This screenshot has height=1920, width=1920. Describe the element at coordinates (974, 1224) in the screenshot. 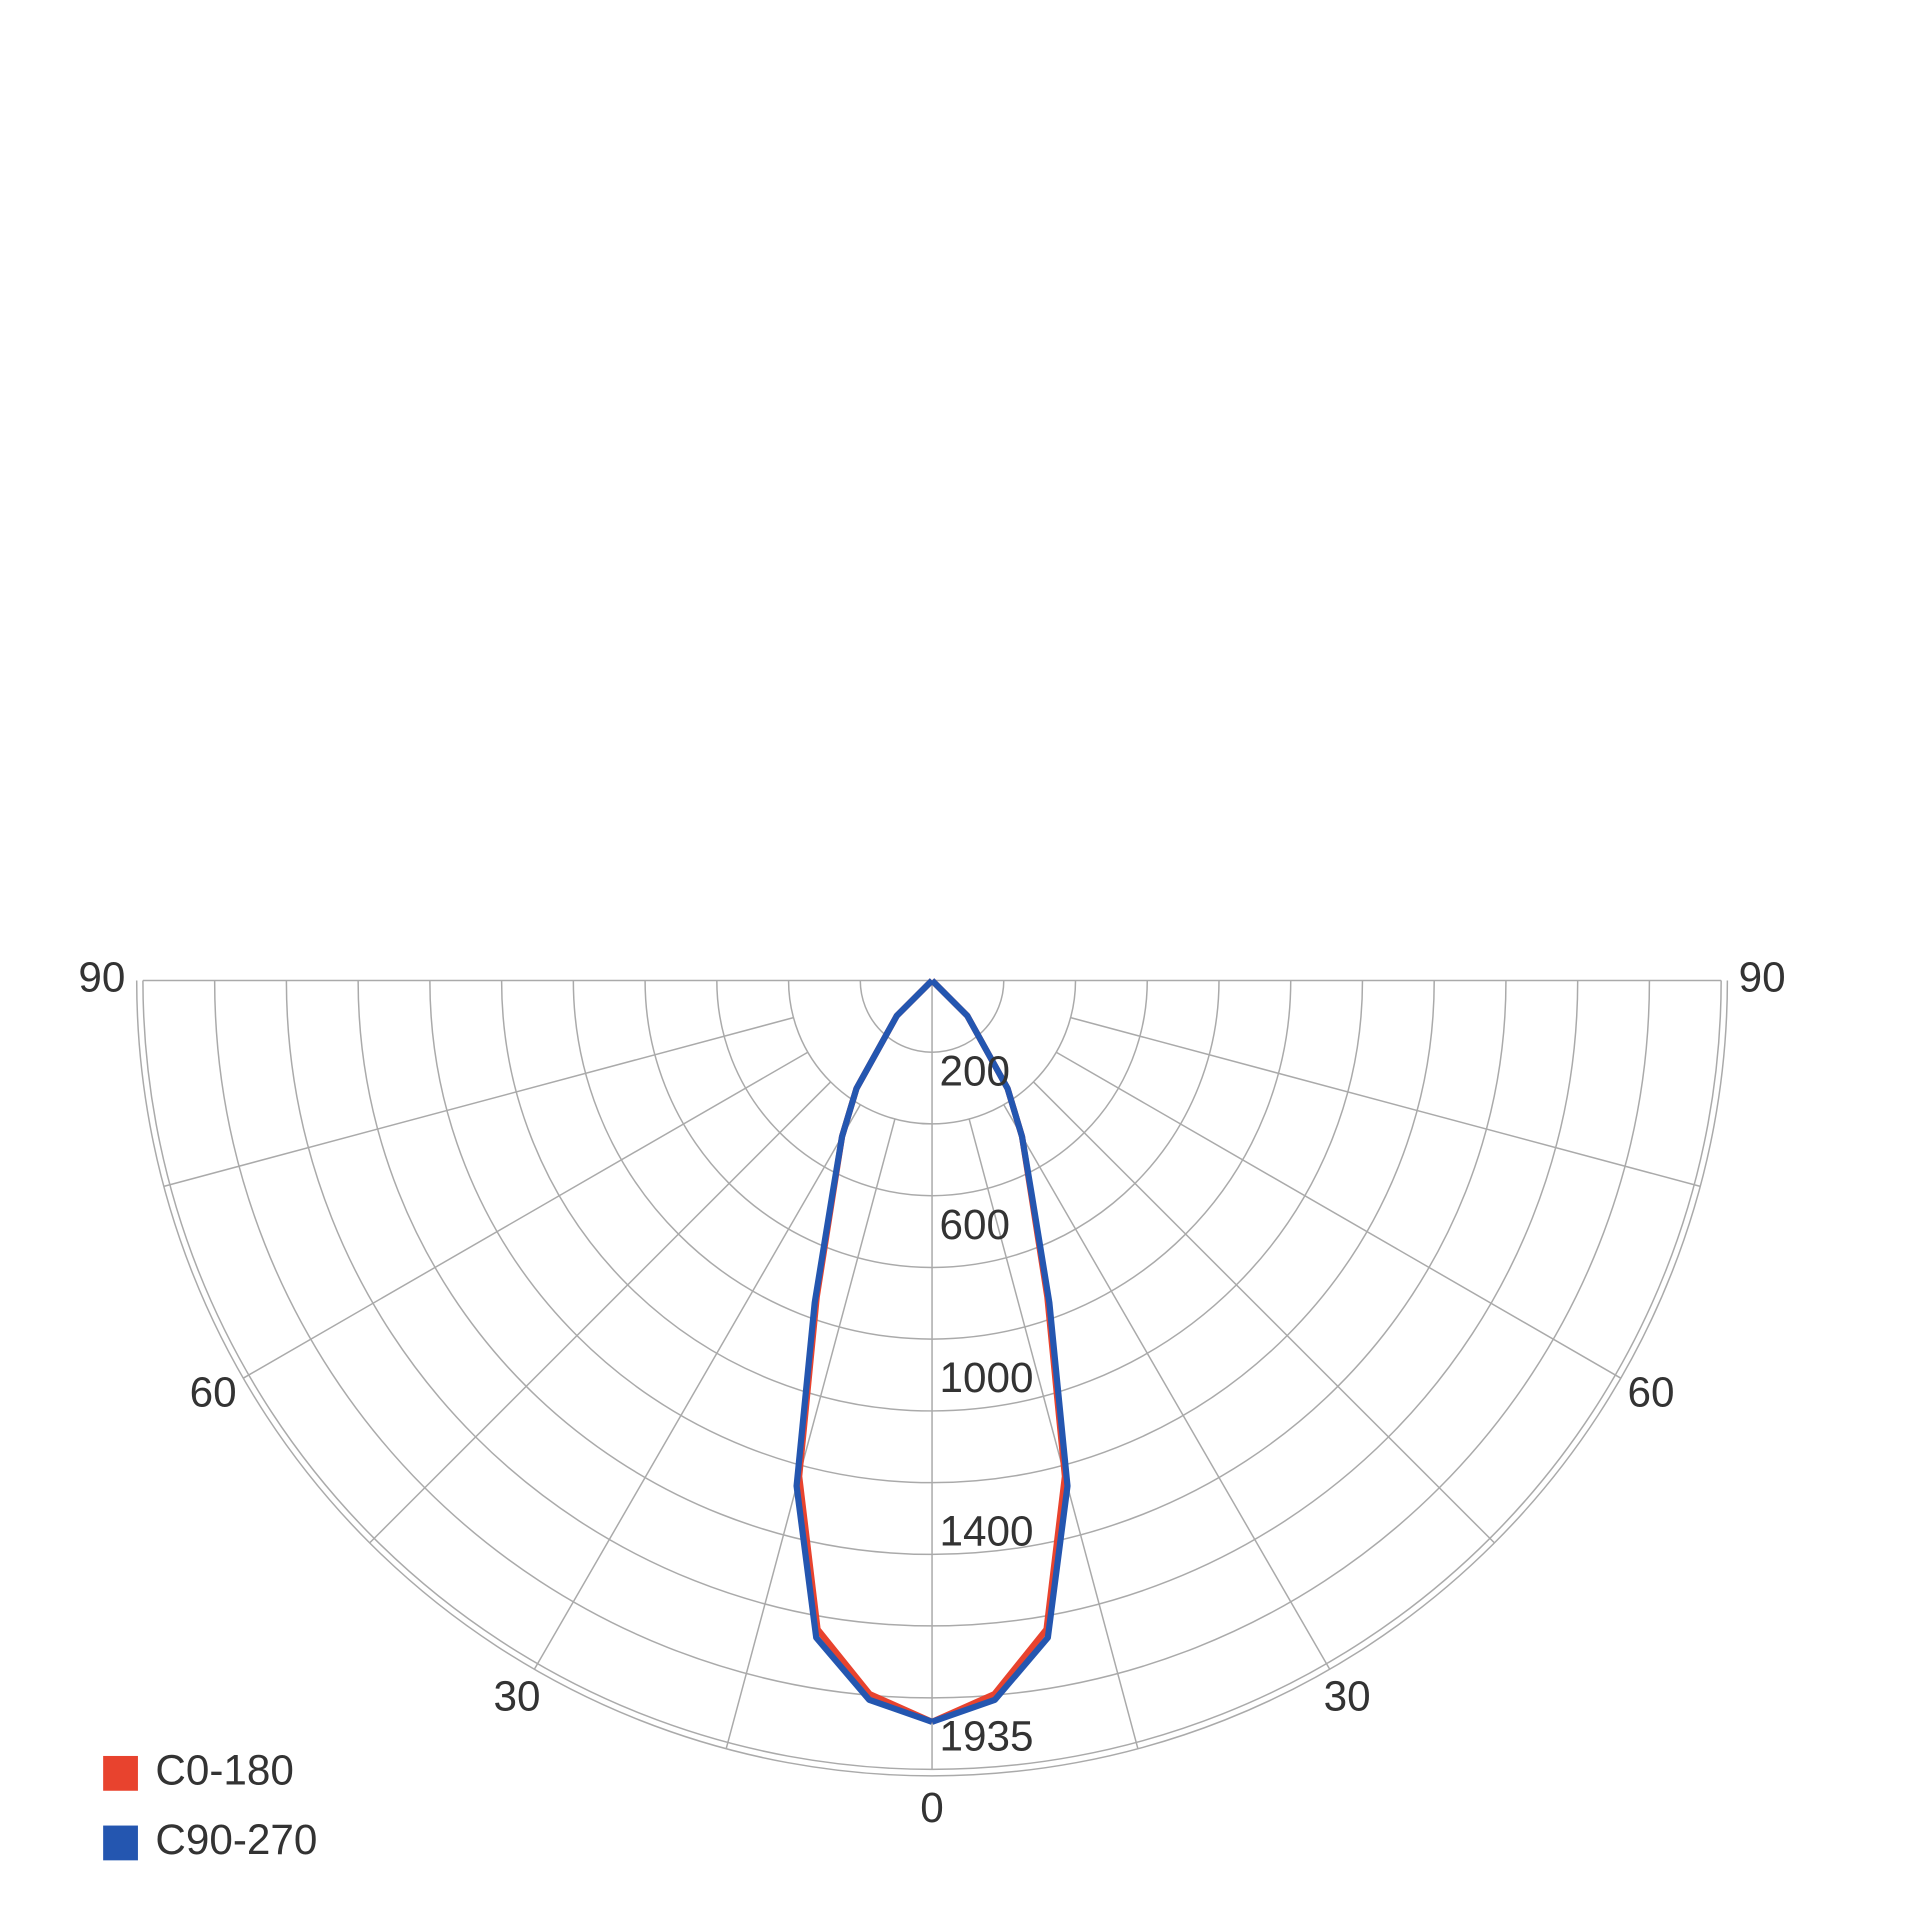

I see `r-tick-label: 600` at that location.